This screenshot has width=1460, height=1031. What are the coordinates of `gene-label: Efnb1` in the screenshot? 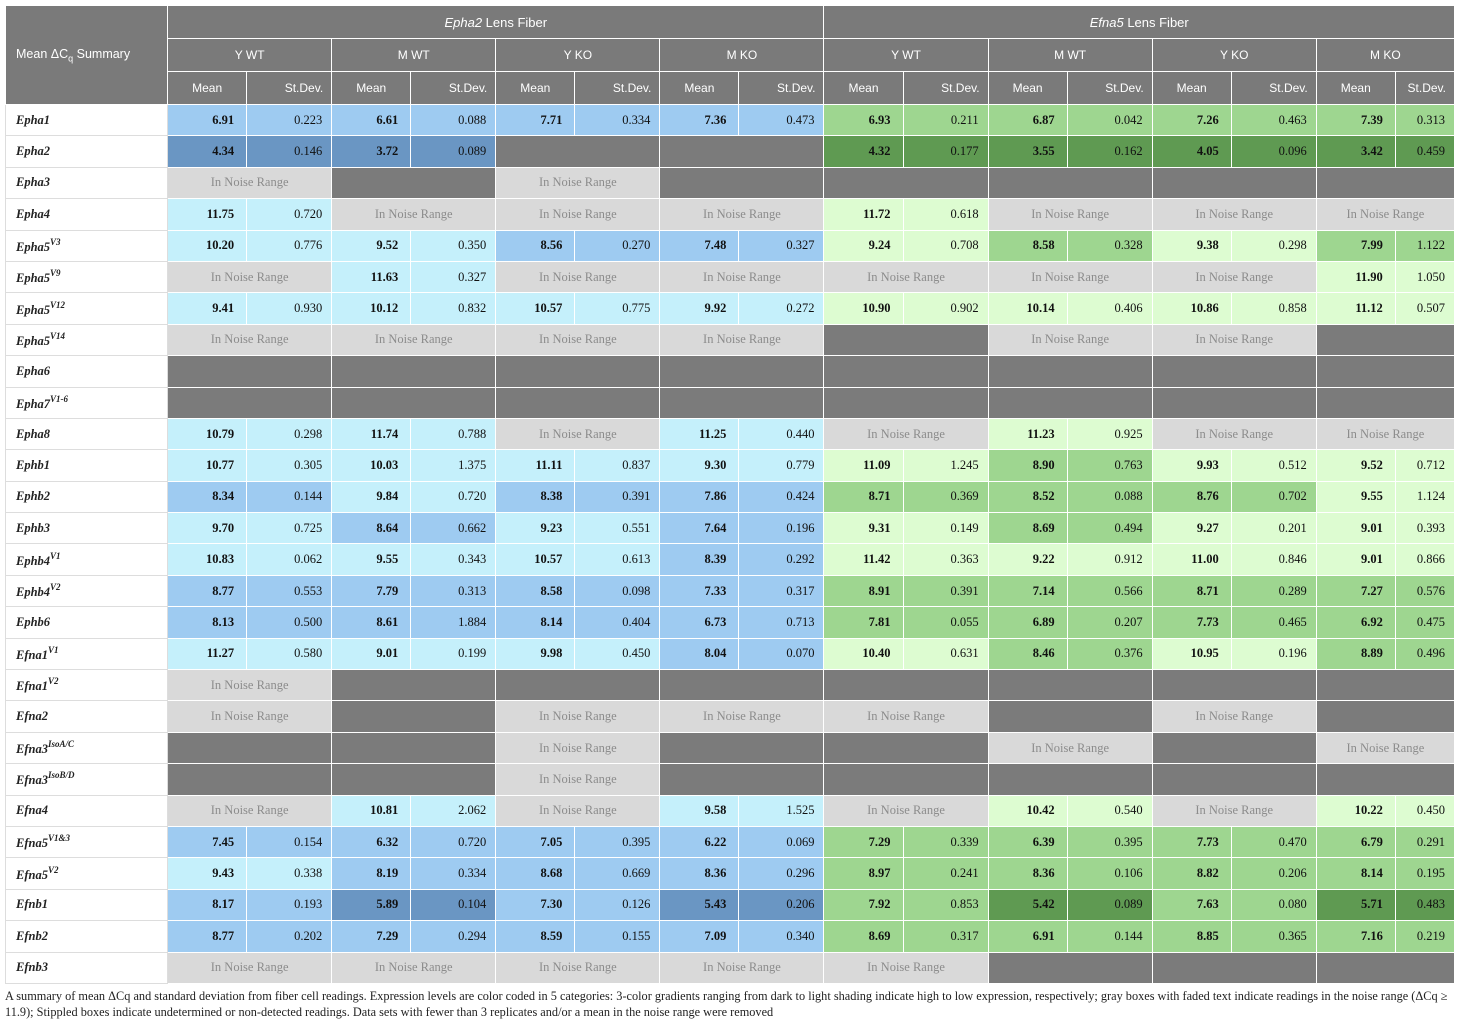 It's located at (86, 905).